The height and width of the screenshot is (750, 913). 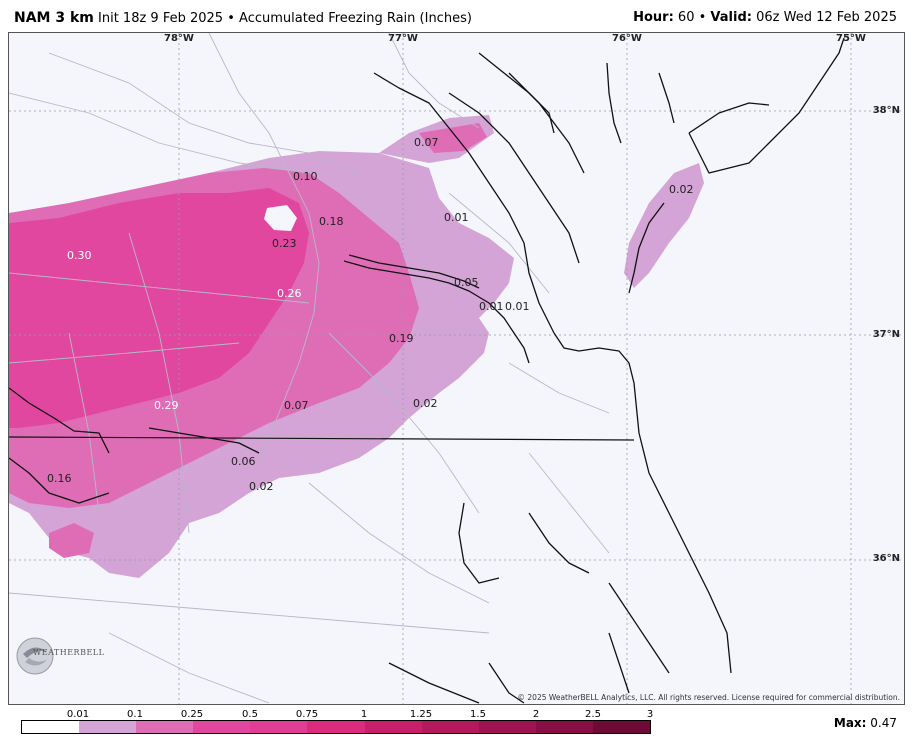 I want to click on lon-label-75w: 75°W, so click(x=851, y=38).